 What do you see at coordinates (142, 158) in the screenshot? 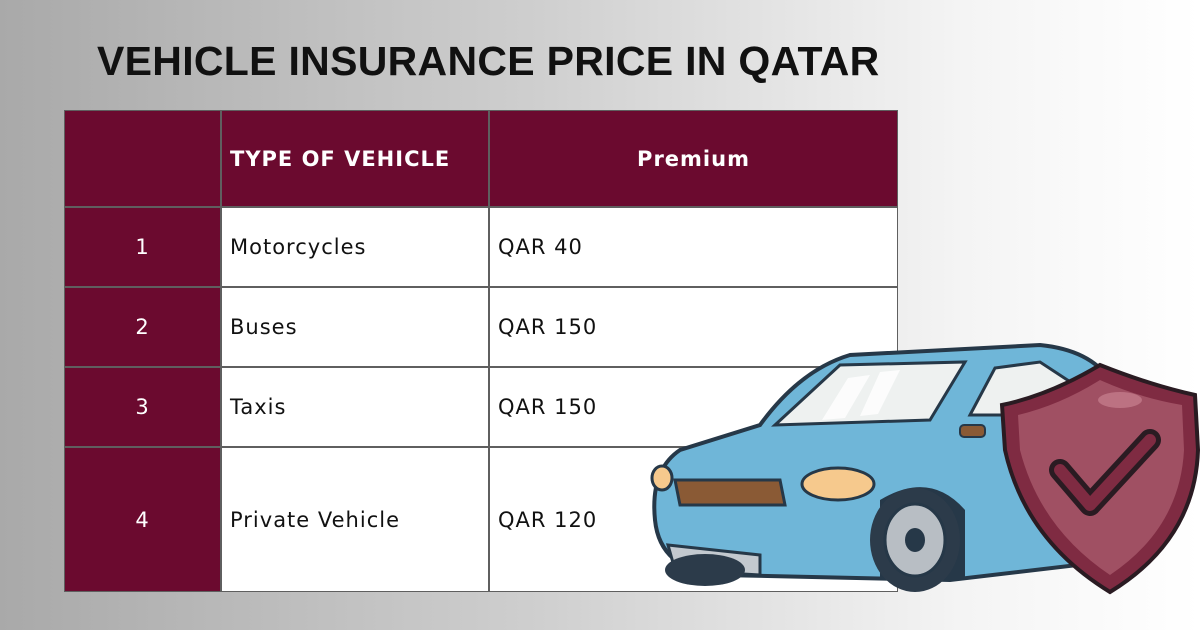
I see `header-cell` at bounding box center [142, 158].